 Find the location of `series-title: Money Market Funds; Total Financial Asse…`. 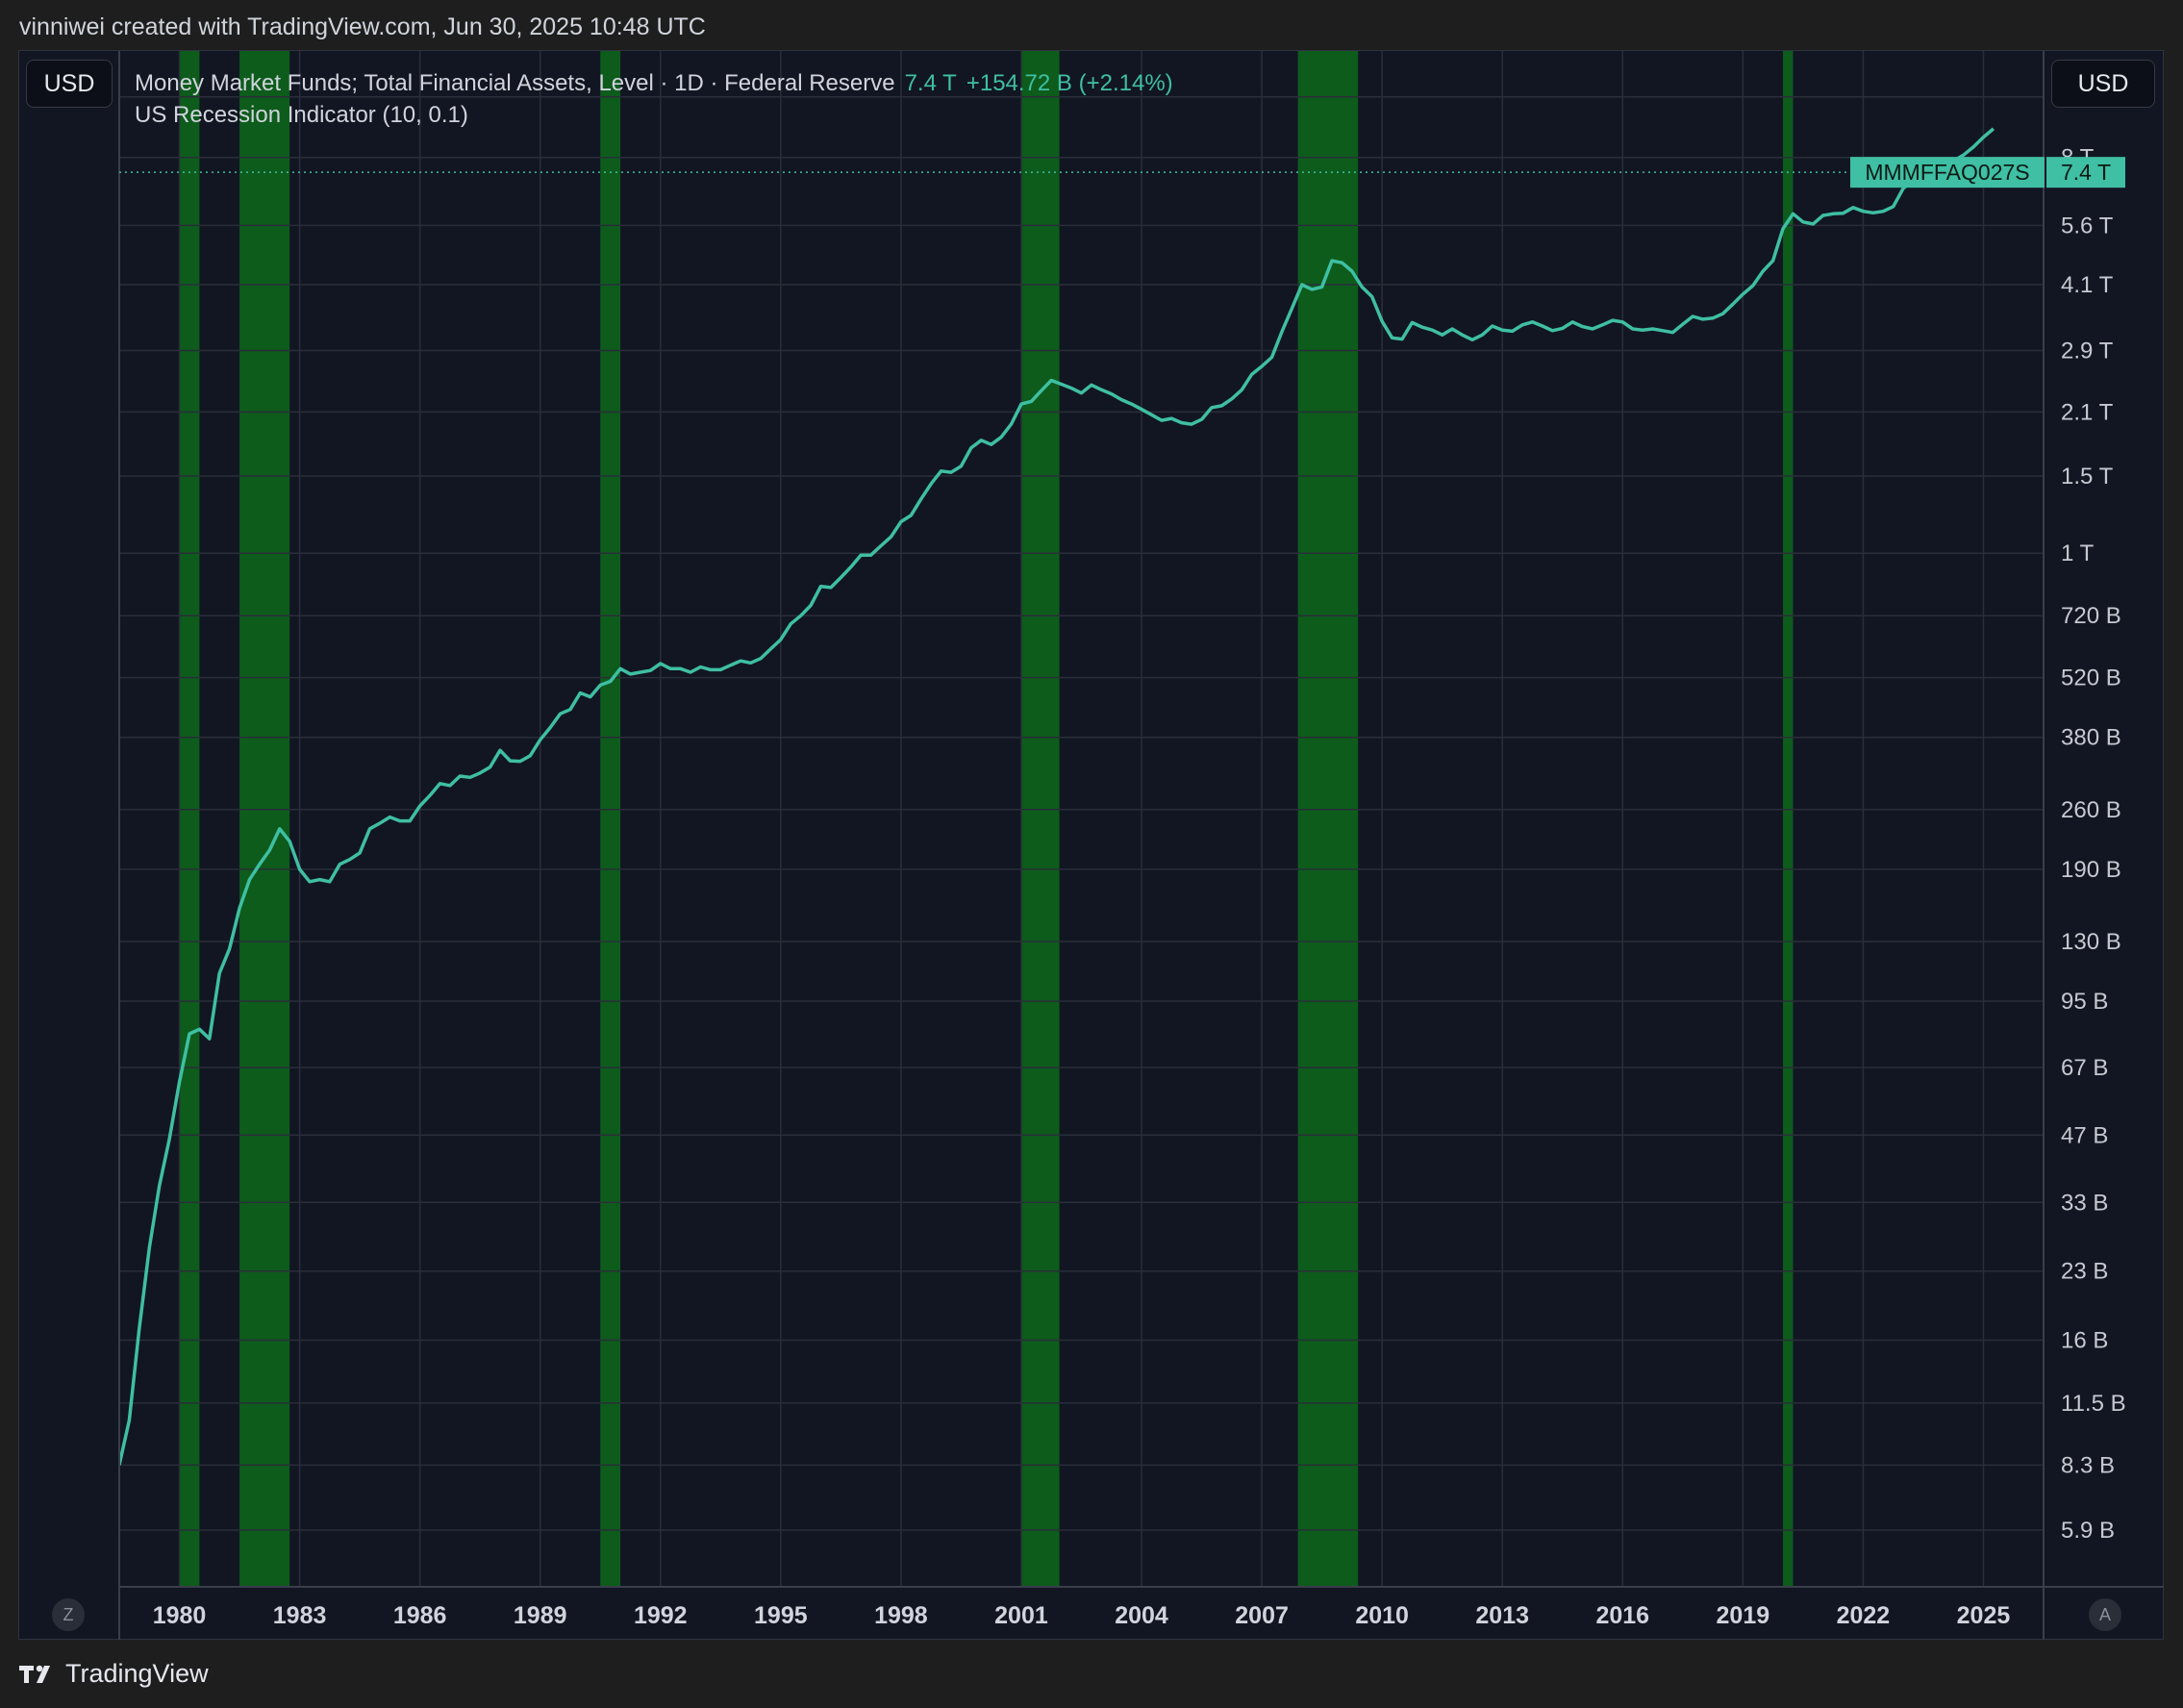

series-title: Money Market Funds; Total Financial Asse… is located at coordinates (515, 83).